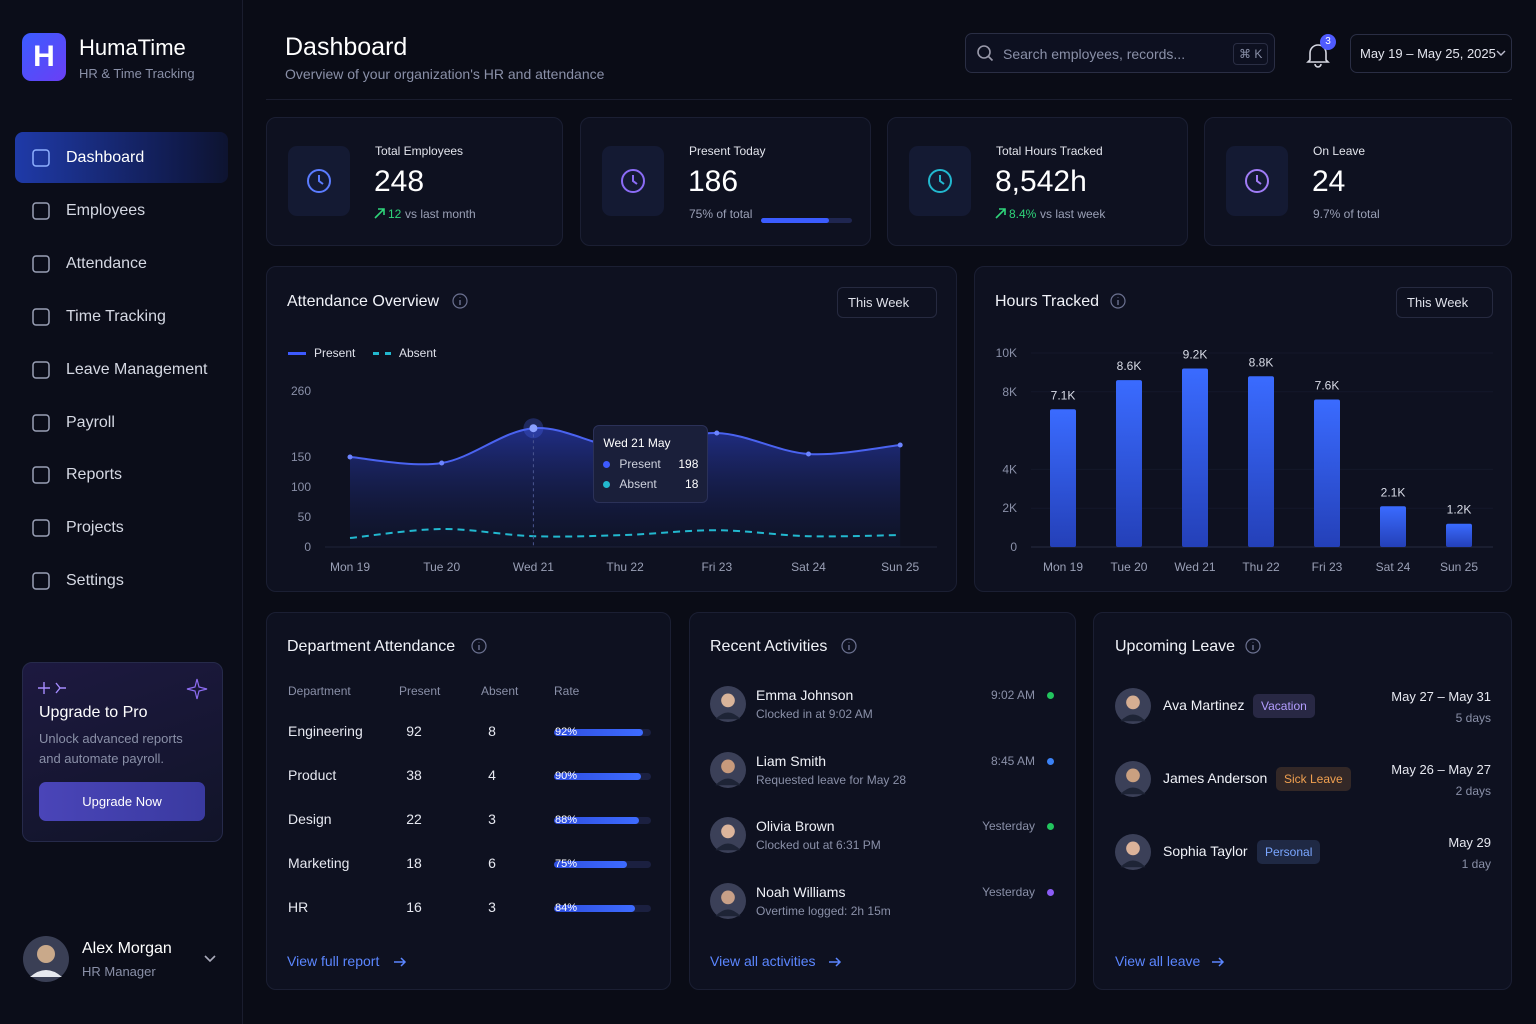  Describe the element at coordinates (127, 948) in the screenshot. I see `user-name: Alex Morgan` at that location.